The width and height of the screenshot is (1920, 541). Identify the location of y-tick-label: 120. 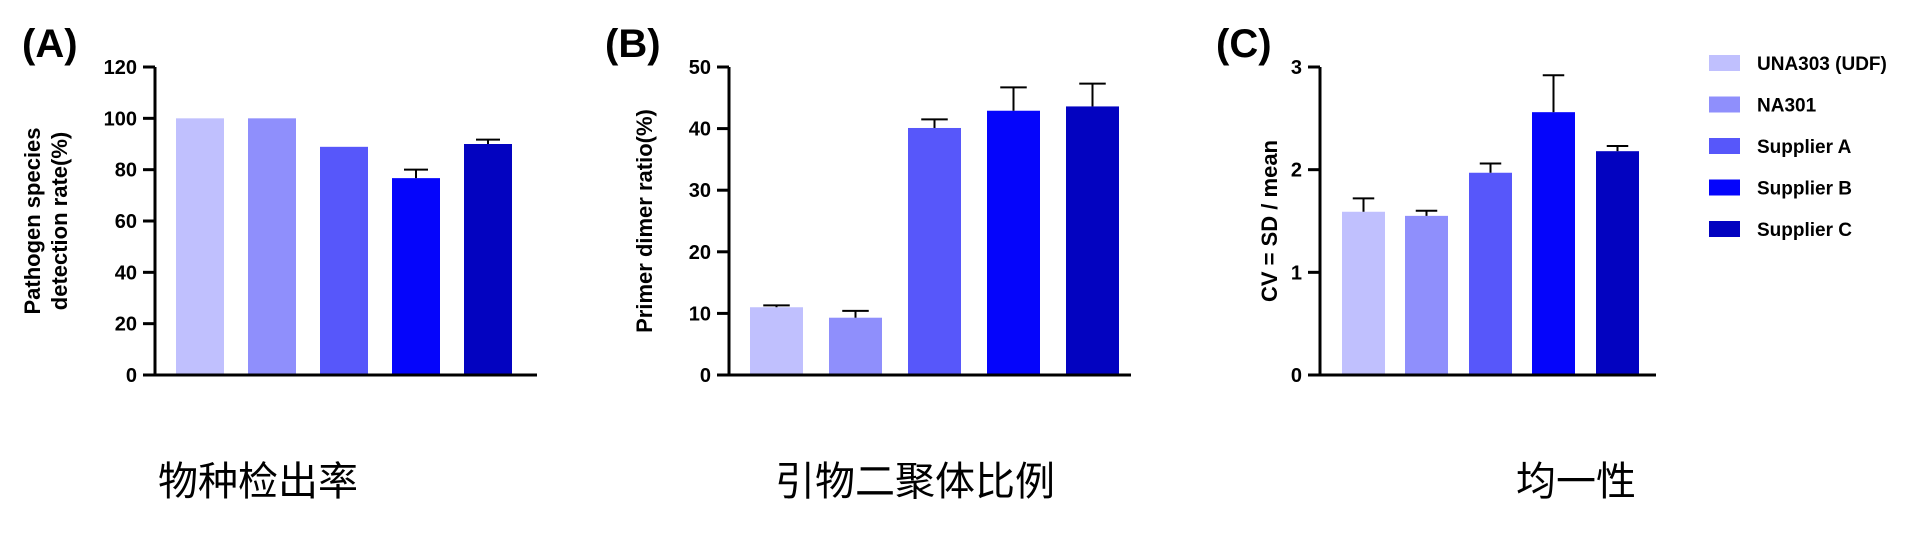
(120, 68).